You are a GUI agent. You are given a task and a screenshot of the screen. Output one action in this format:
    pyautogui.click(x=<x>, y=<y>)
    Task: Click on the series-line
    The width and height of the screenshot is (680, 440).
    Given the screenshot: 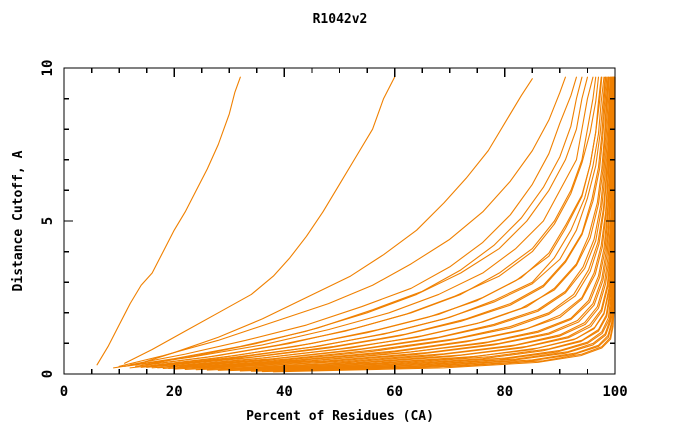 What is the action you would take?
    pyautogui.click(x=168, y=221)
    